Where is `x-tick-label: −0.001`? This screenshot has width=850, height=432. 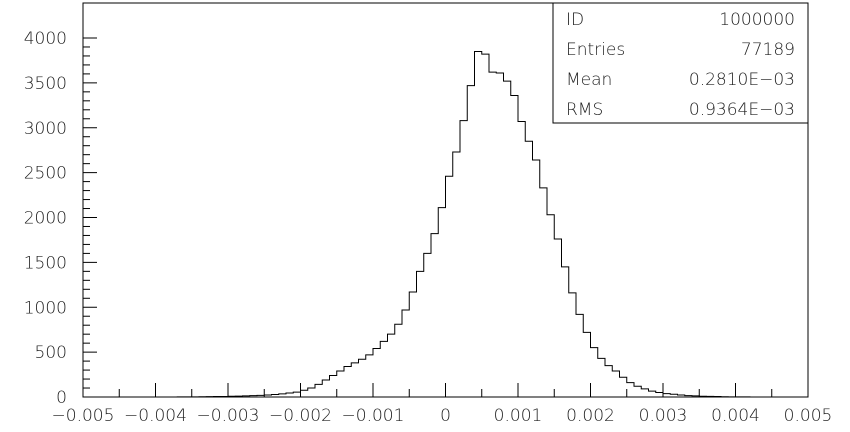 x-tick-label: −0.001 is located at coordinates (373, 416).